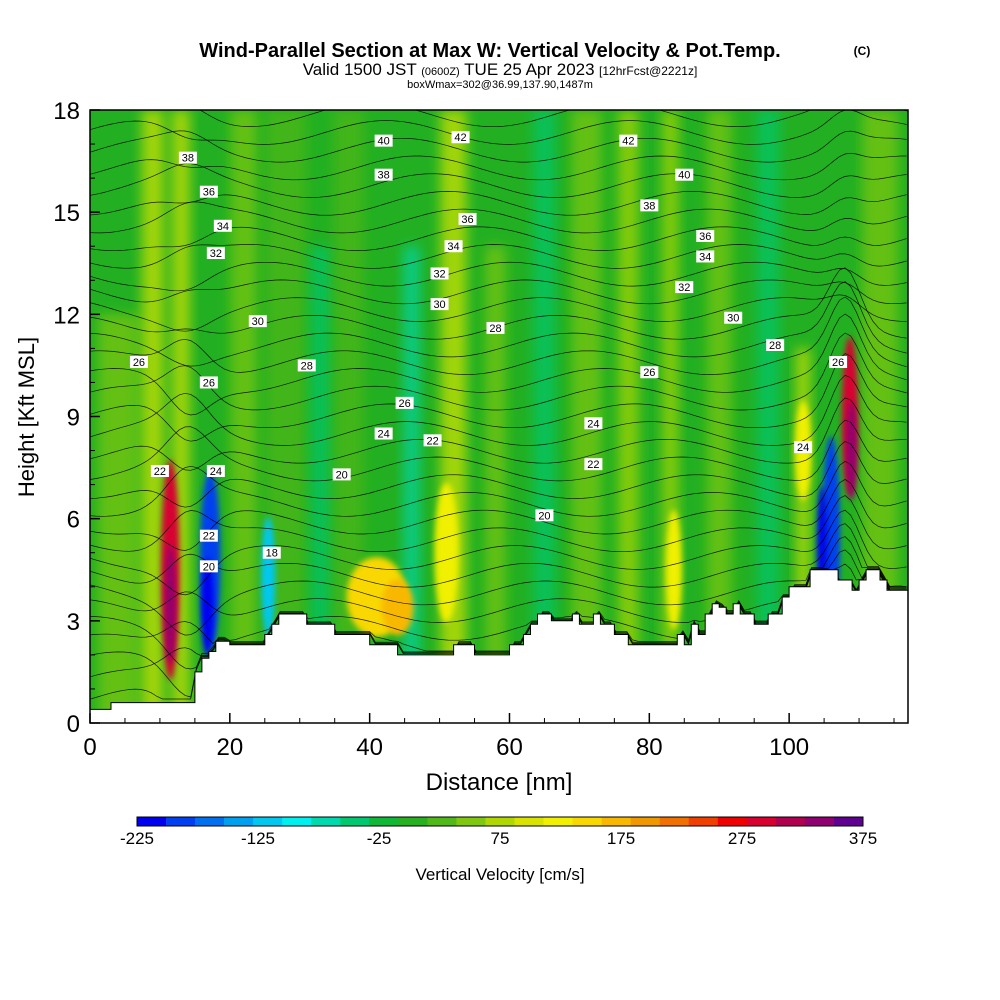 This screenshot has height=1000, width=1000. Describe the element at coordinates (432, 440) in the screenshot. I see `contour-label: 22` at that location.